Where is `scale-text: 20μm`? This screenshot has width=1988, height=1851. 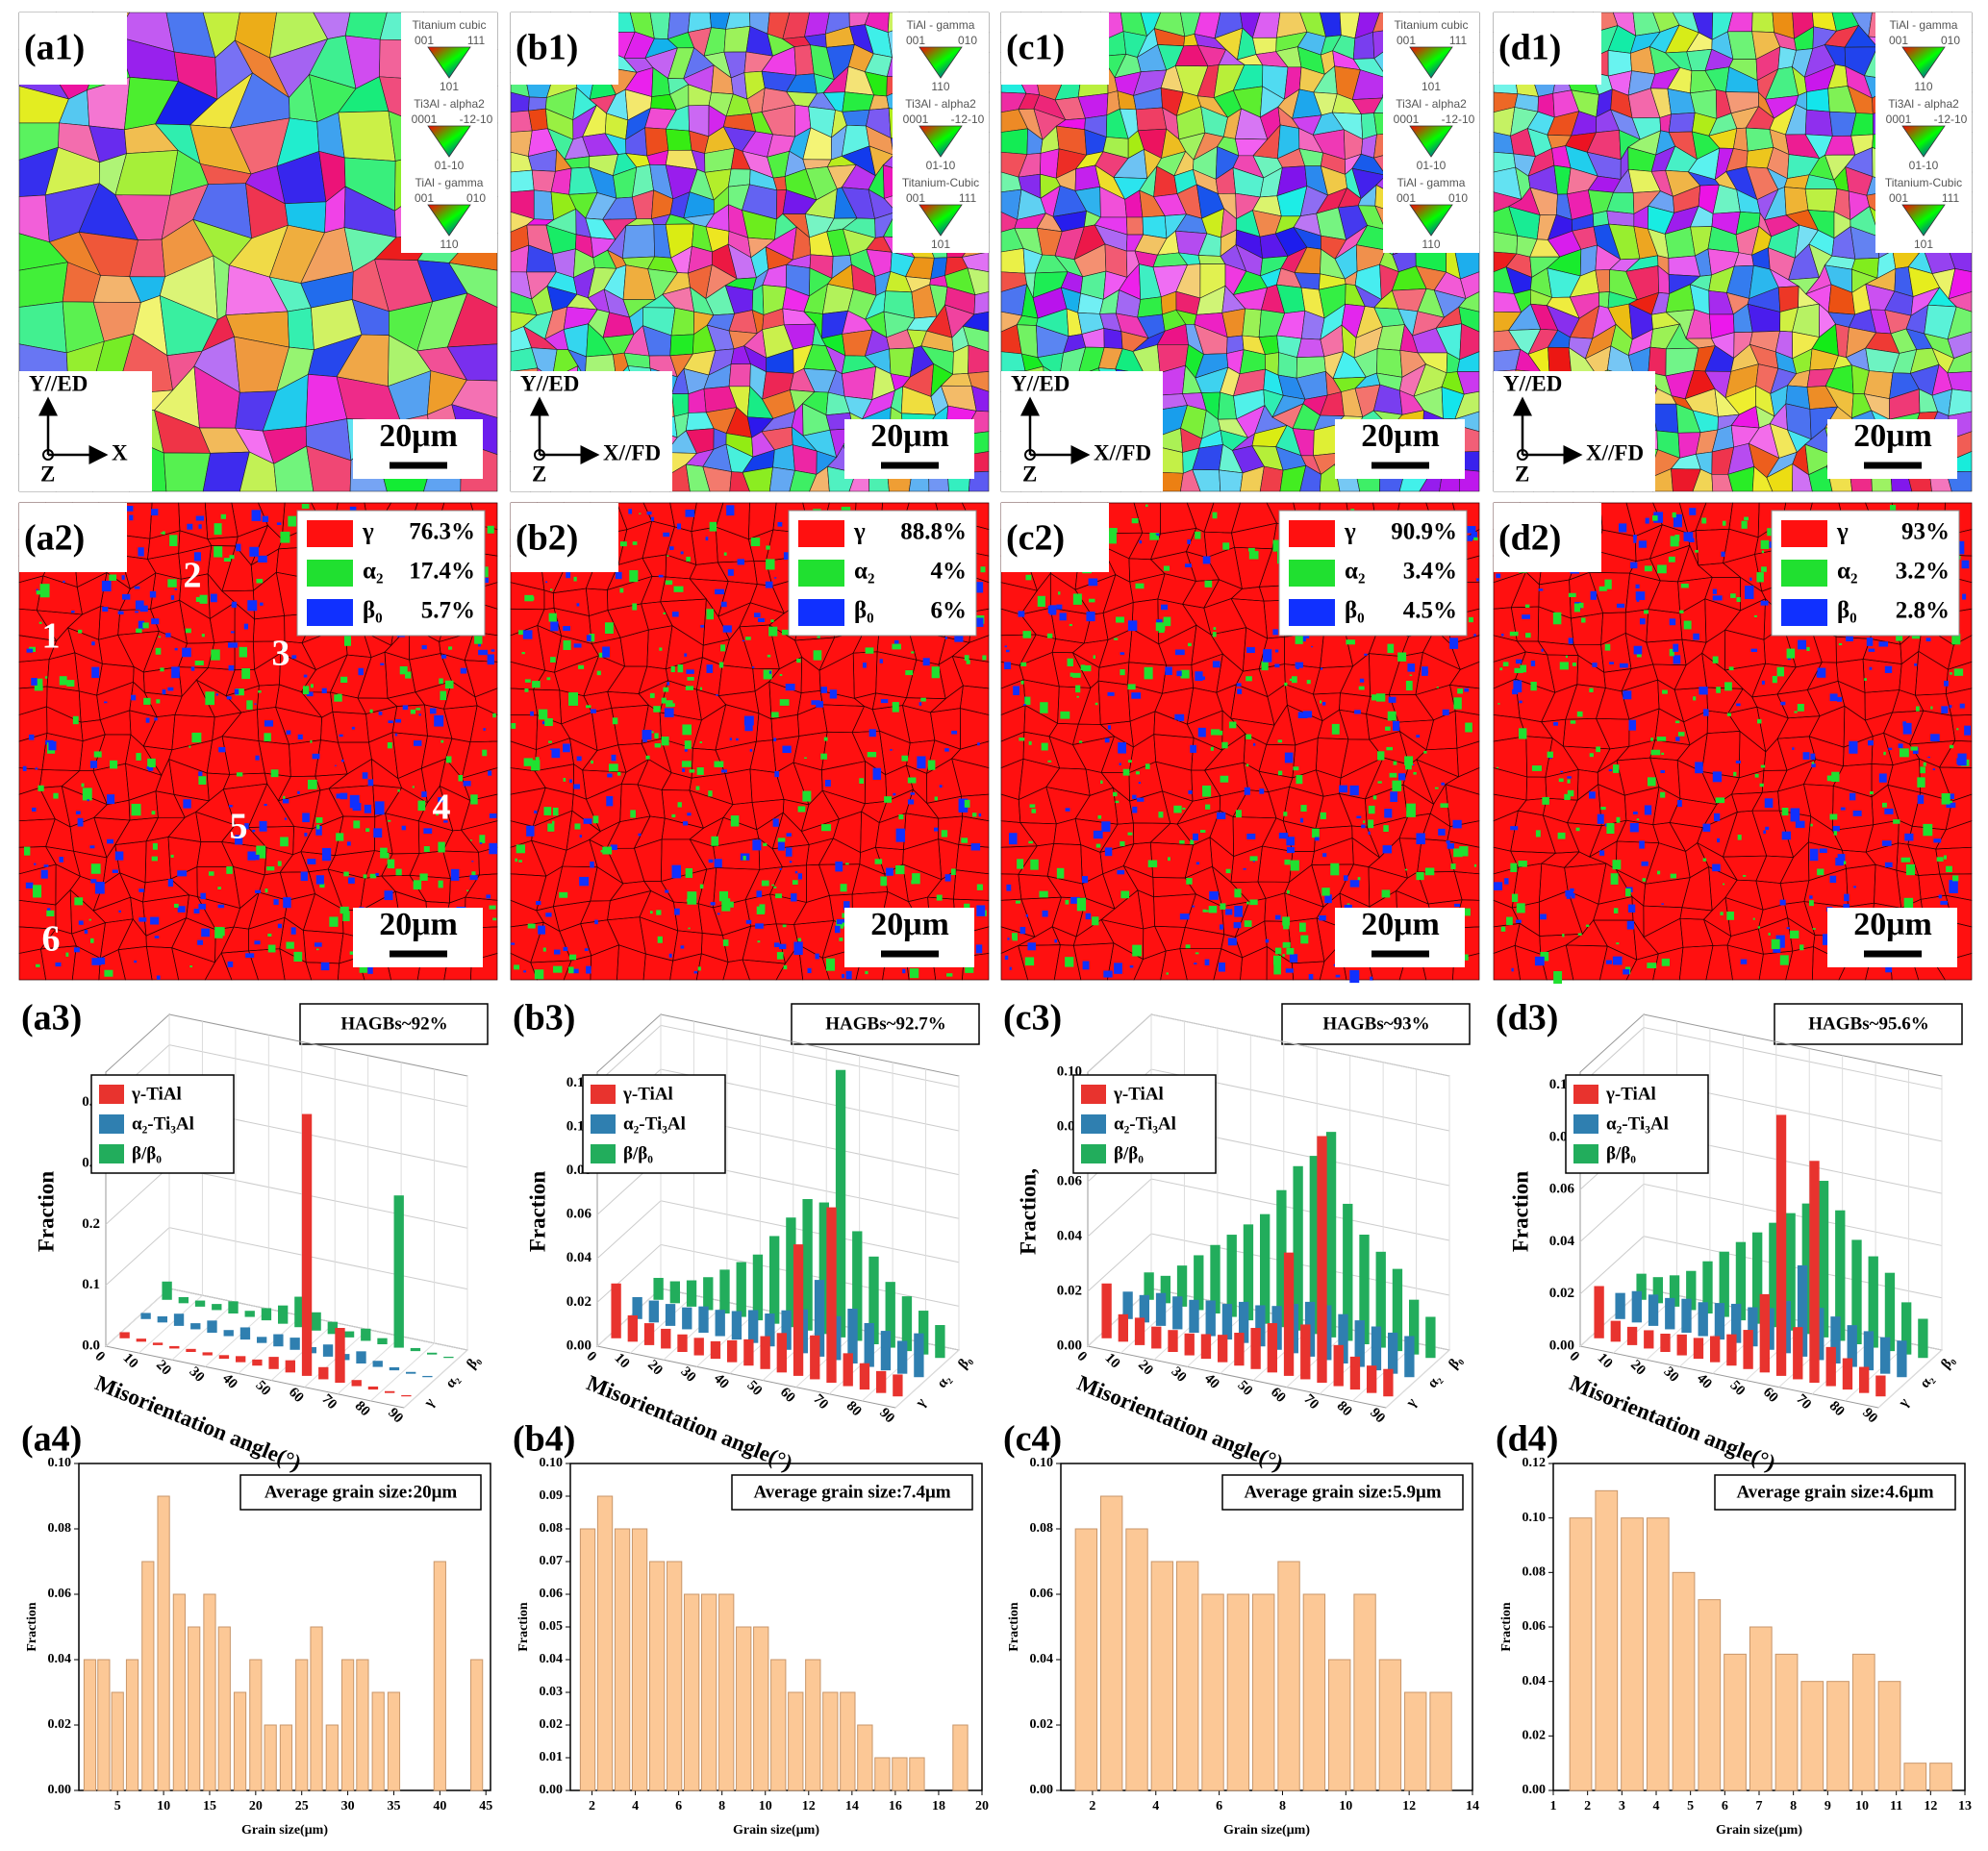
scale-text: 20μm is located at coordinates (418, 436).